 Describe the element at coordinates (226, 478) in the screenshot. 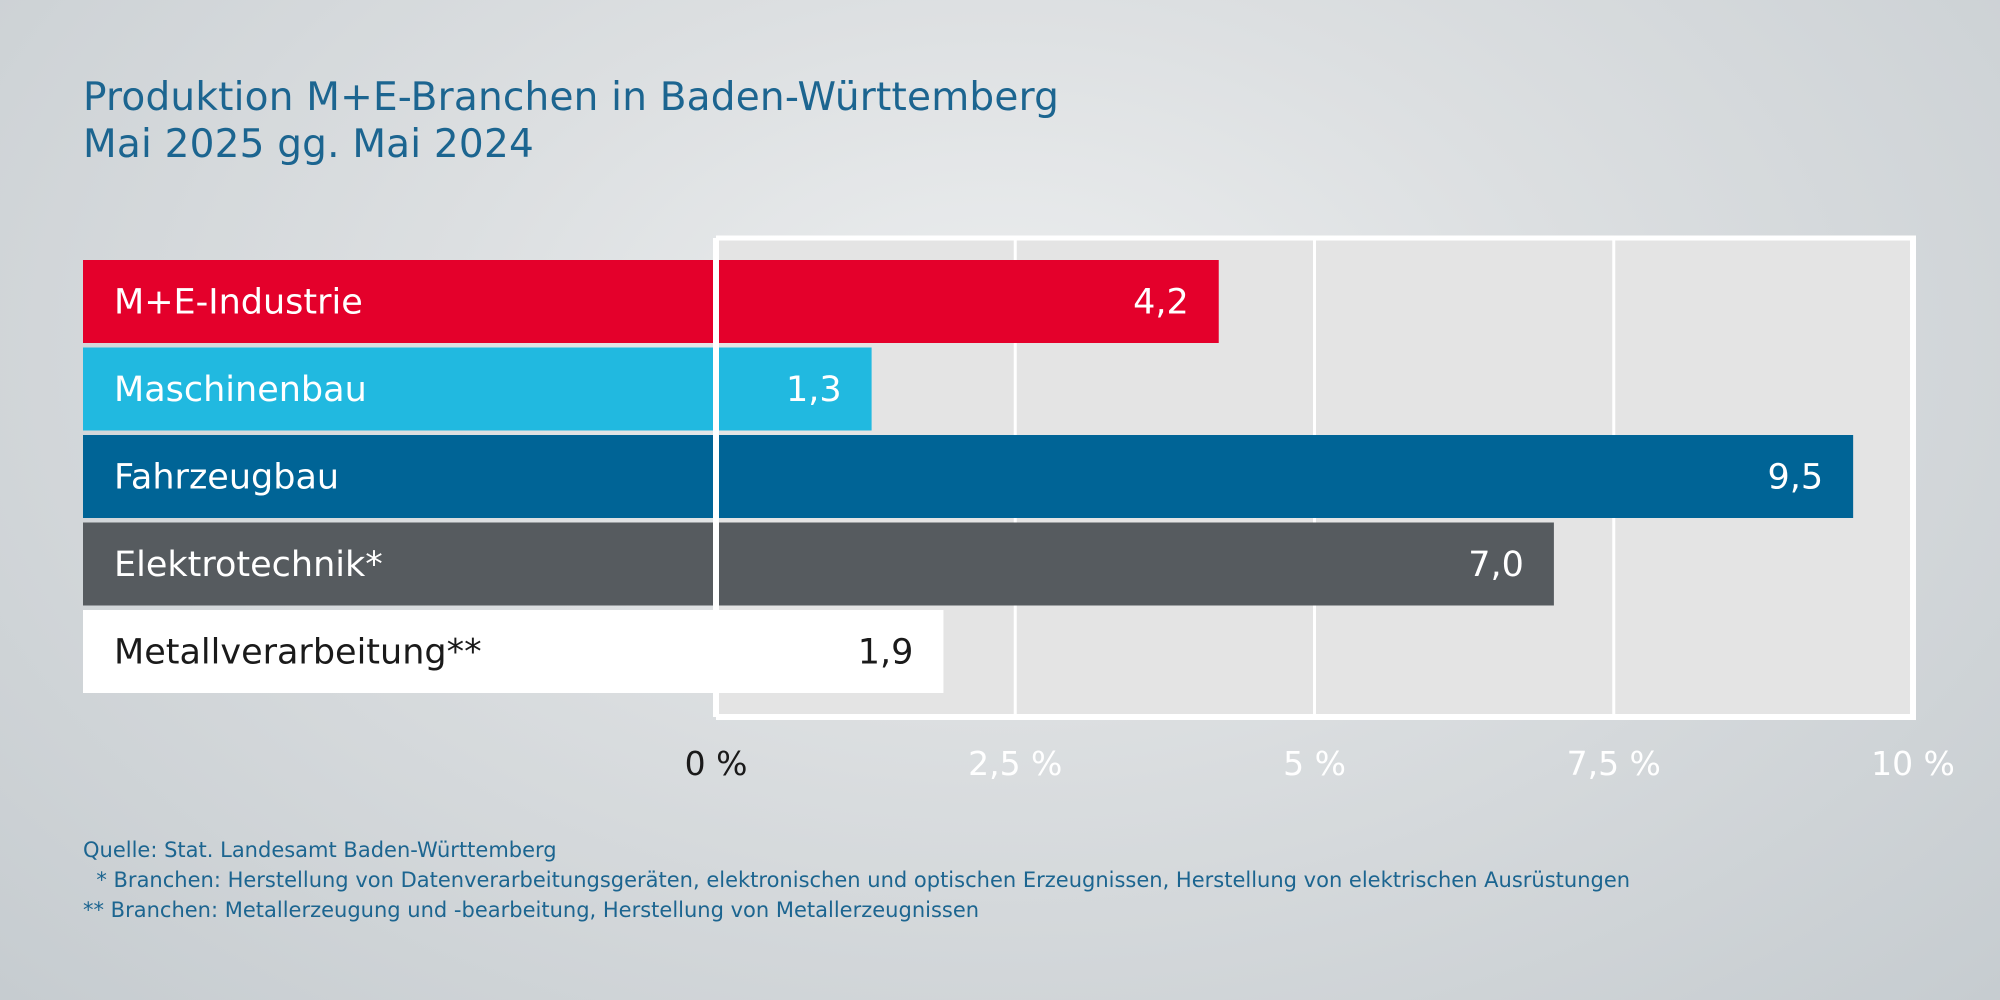

I see `category-label-2: Fahrzeugbau` at that location.